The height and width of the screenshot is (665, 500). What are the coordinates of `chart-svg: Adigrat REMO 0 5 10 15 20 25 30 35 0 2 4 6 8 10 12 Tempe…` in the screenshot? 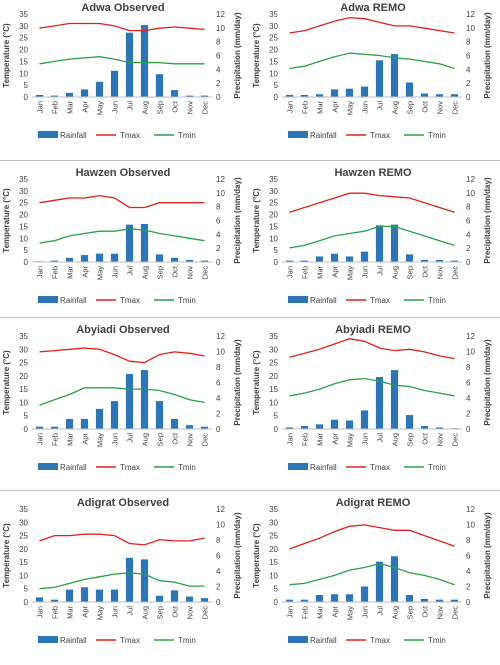 It's located at (372, 571).